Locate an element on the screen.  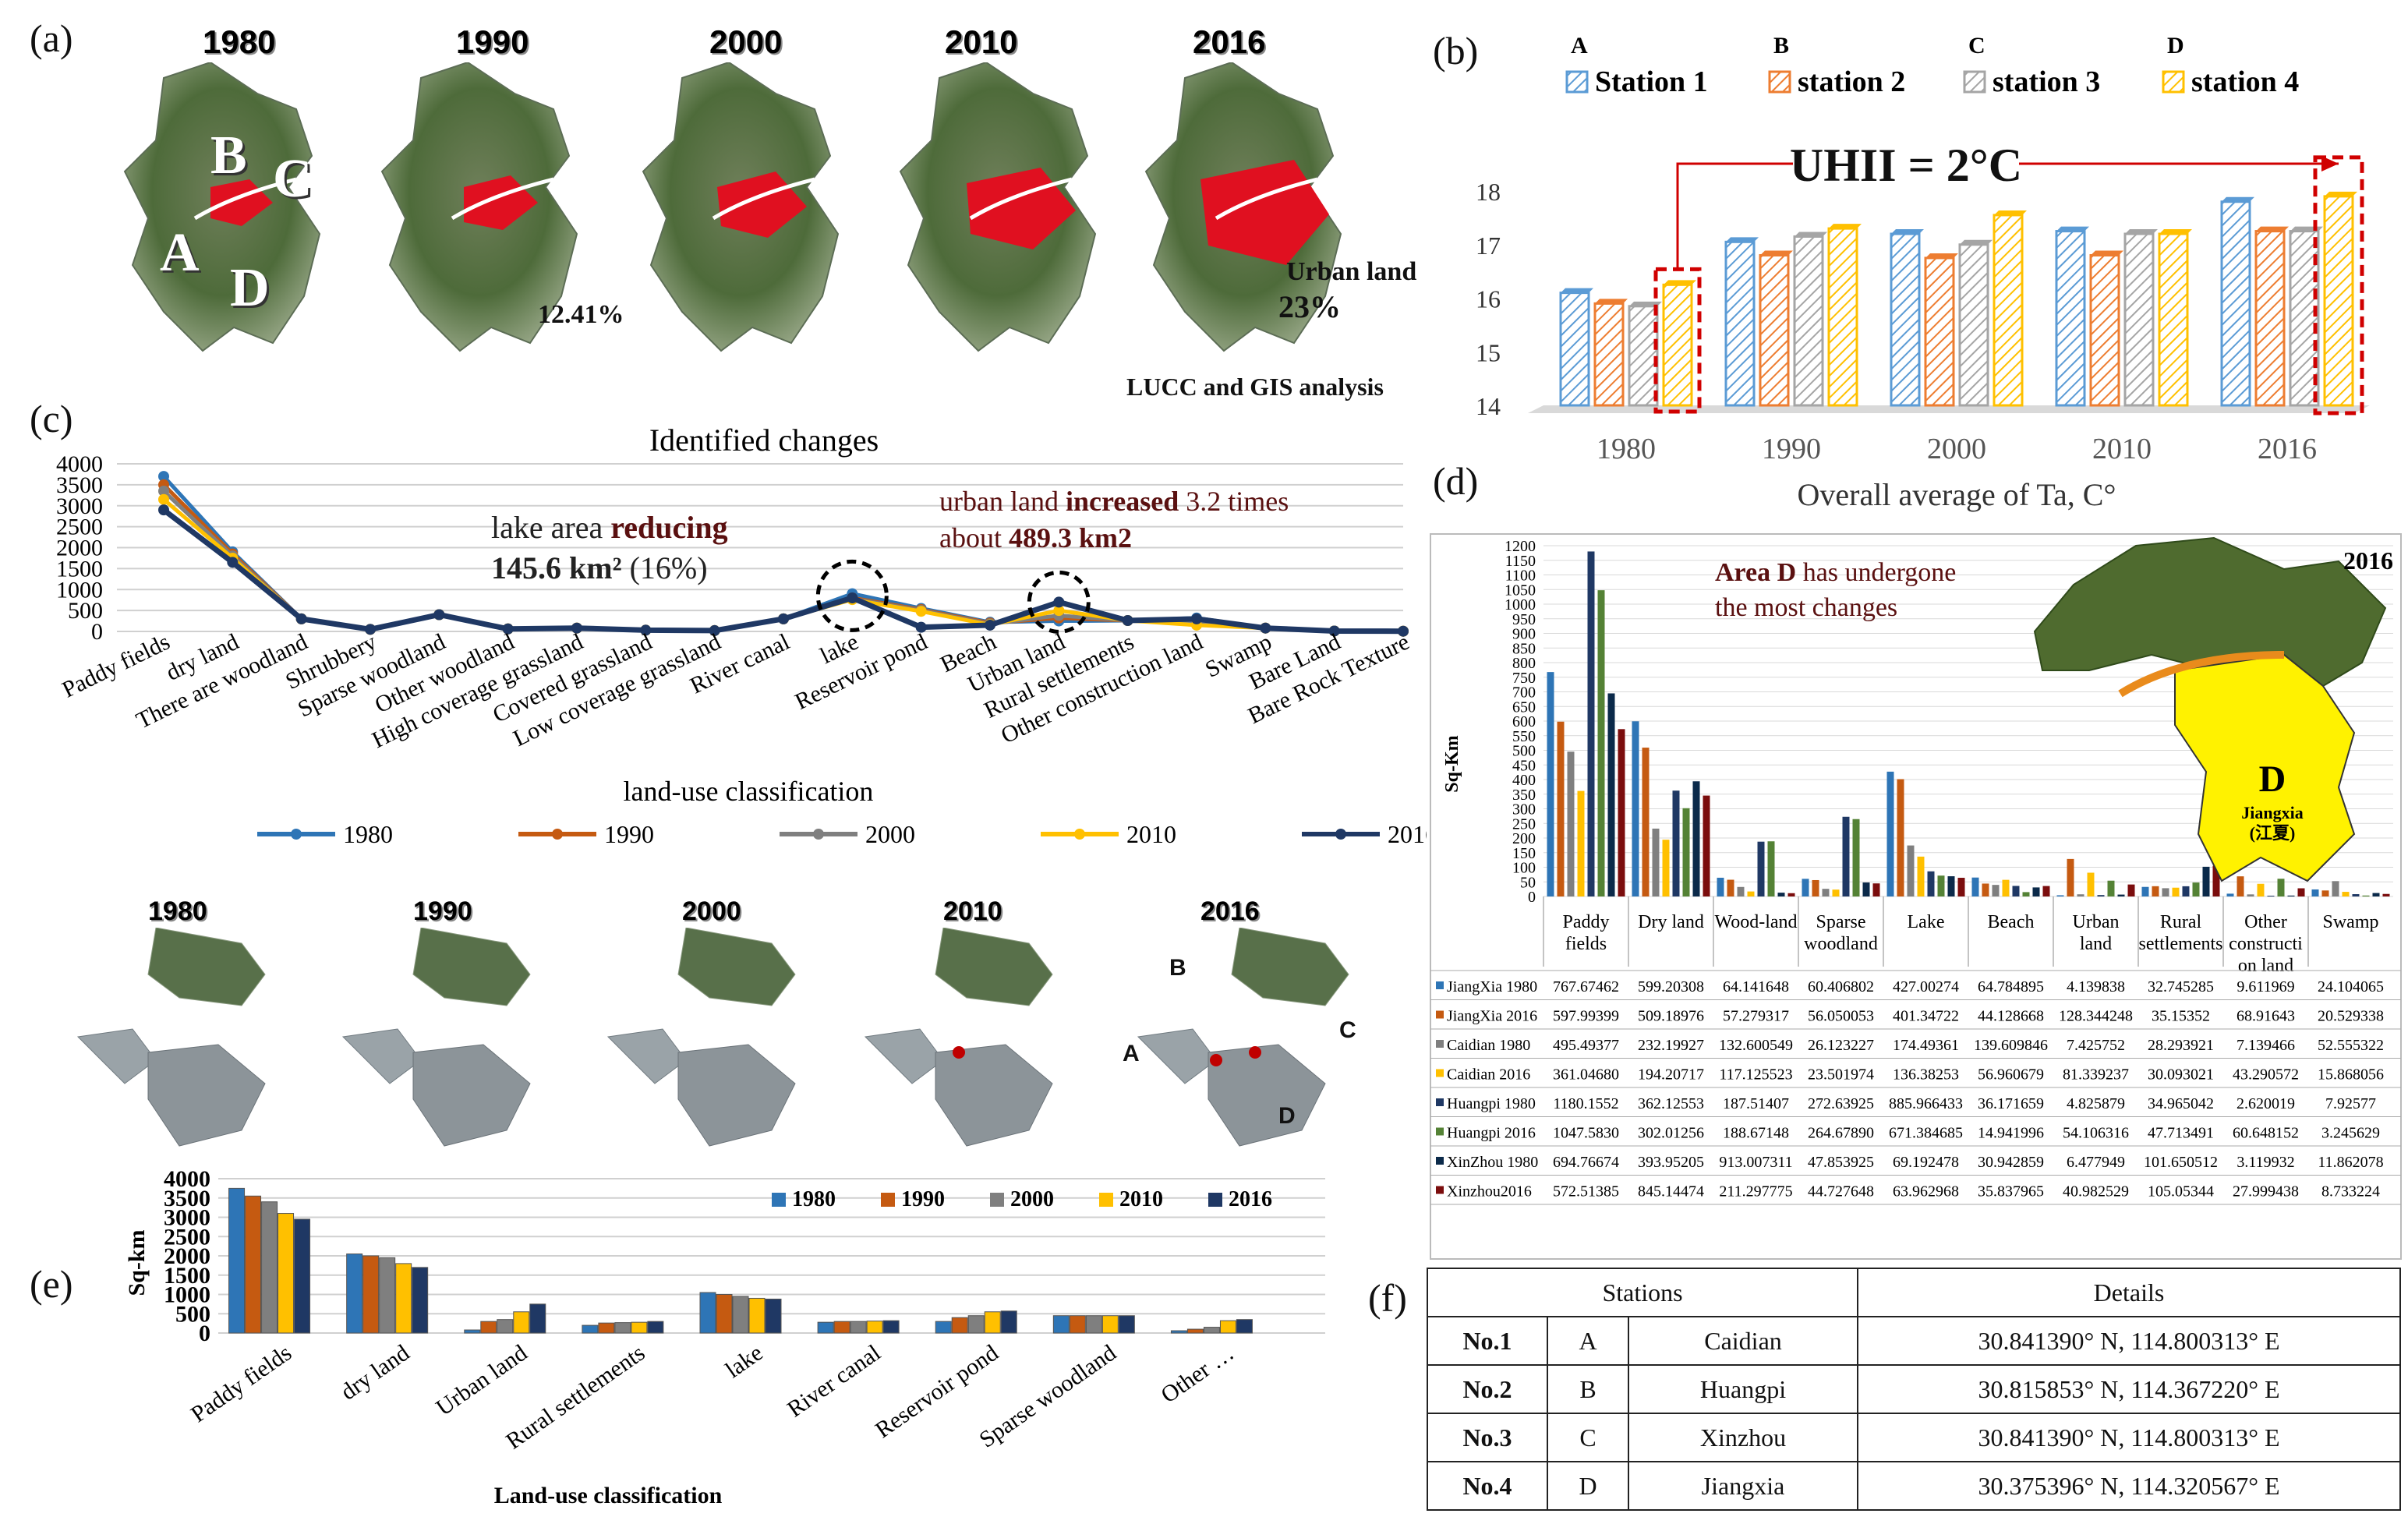
panel-a-year-2010: 2010 is located at coordinates (981, 41).